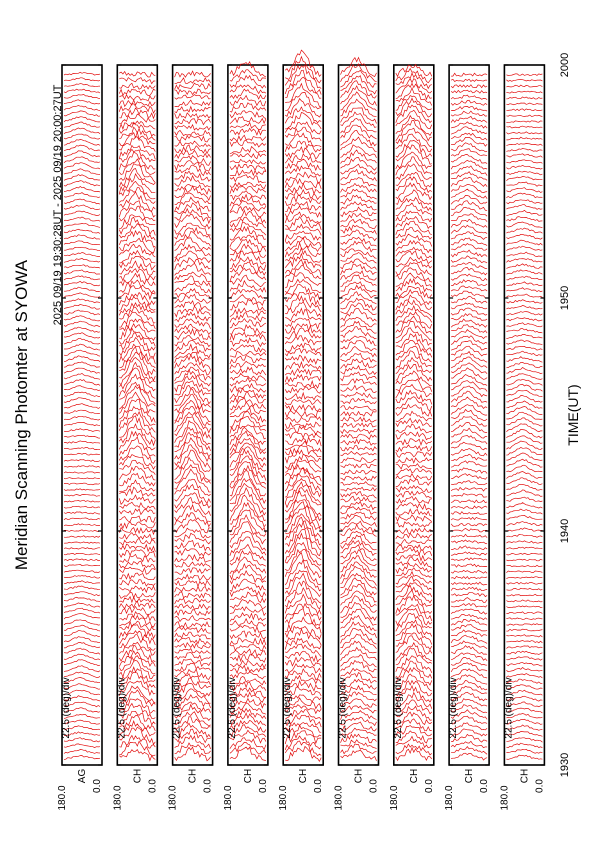  Describe the element at coordinates (80, 437) in the screenshot. I see `channel-panel: 180.0 0.0 AG 22.5 (deg)/div` at that location.